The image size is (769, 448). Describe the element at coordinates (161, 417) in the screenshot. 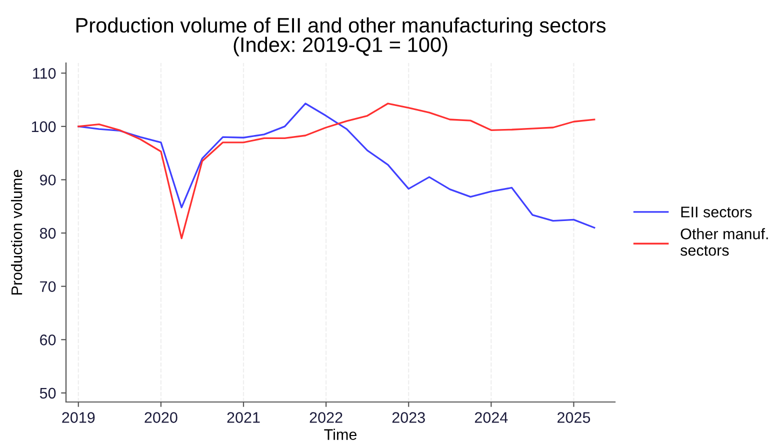

I see `x-tick-label: 2020` at that location.